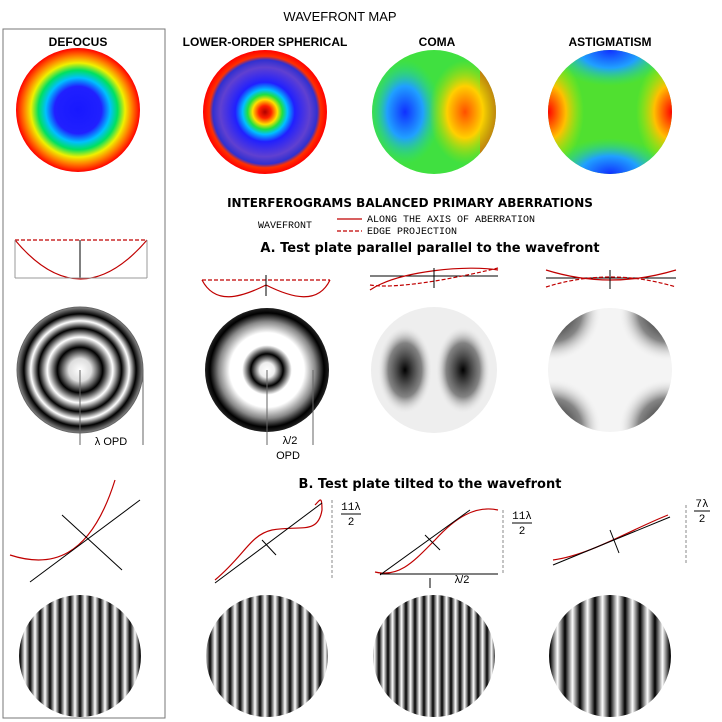 This screenshot has width=722, height=722. Describe the element at coordinates (111, 442) in the screenshot. I see `opd-label: λ OPD` at that location.